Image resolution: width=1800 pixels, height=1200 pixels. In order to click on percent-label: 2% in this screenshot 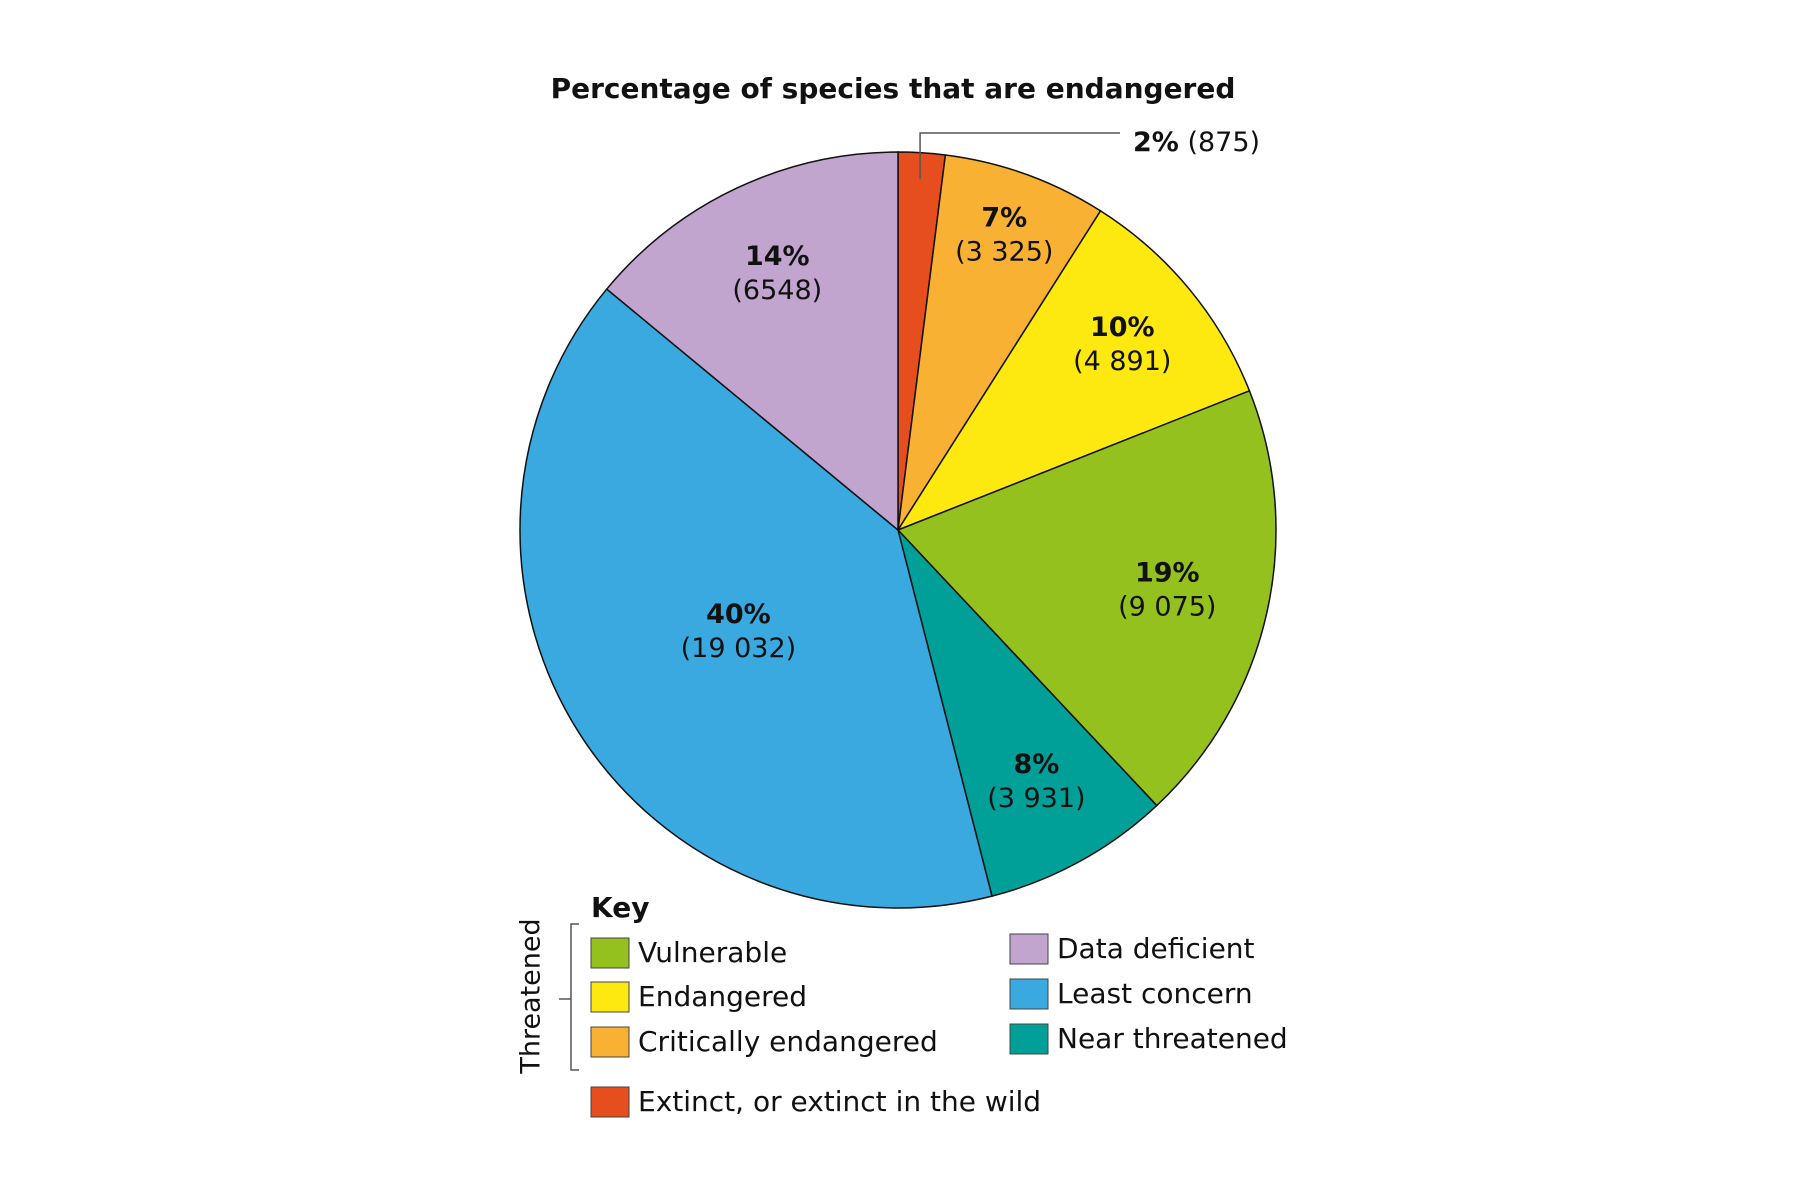, I will do `click(1156, 142)`.